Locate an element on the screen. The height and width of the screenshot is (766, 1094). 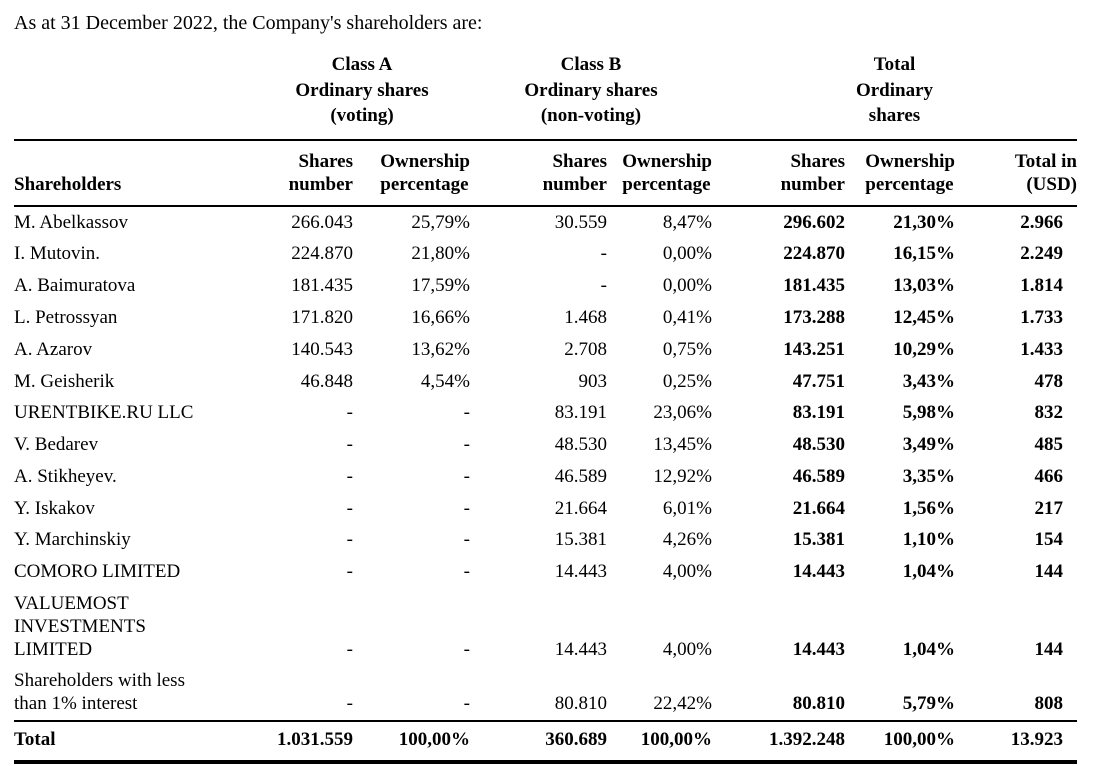
value-cell: 903 is located at coordinates (593, 381).